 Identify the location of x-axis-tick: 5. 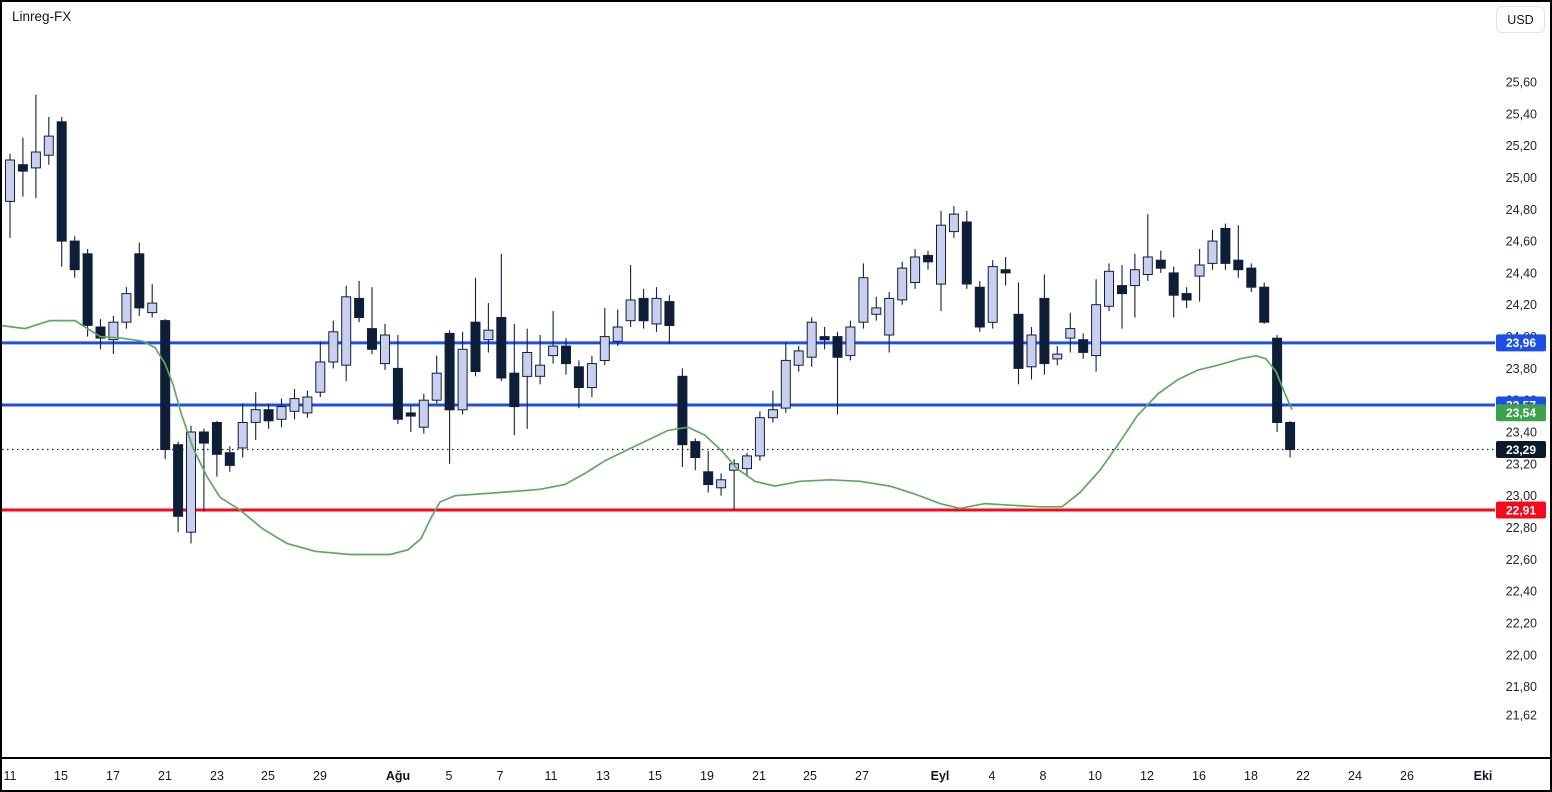
(449, 776).